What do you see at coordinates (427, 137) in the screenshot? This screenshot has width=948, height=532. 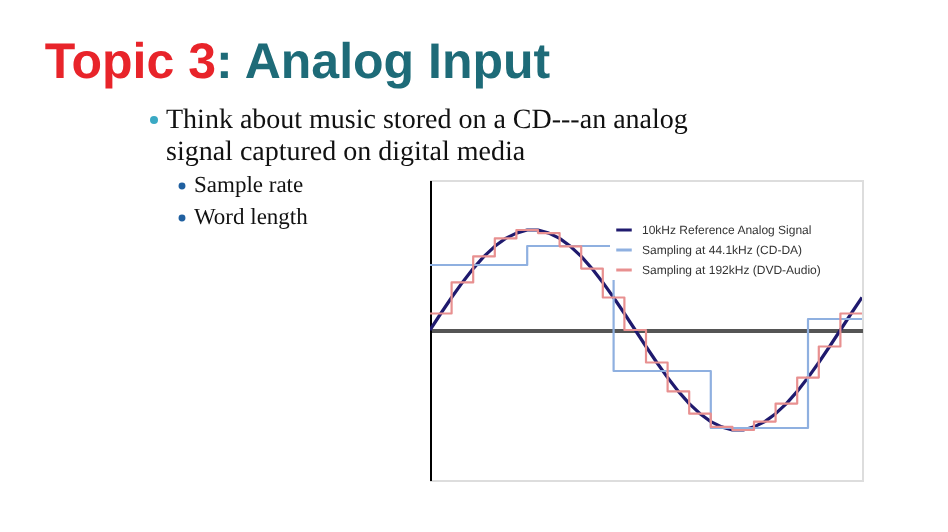 I see `text: Think about music stored on a CD---an analog signal captured on digital media` at bounding box center [427, 137].